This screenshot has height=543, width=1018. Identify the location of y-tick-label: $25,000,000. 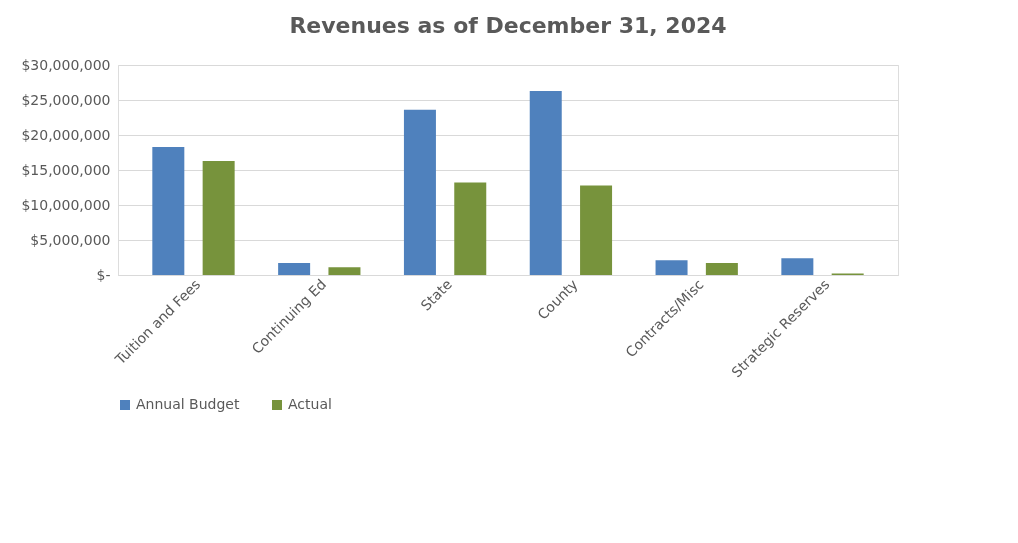
(66, 99).